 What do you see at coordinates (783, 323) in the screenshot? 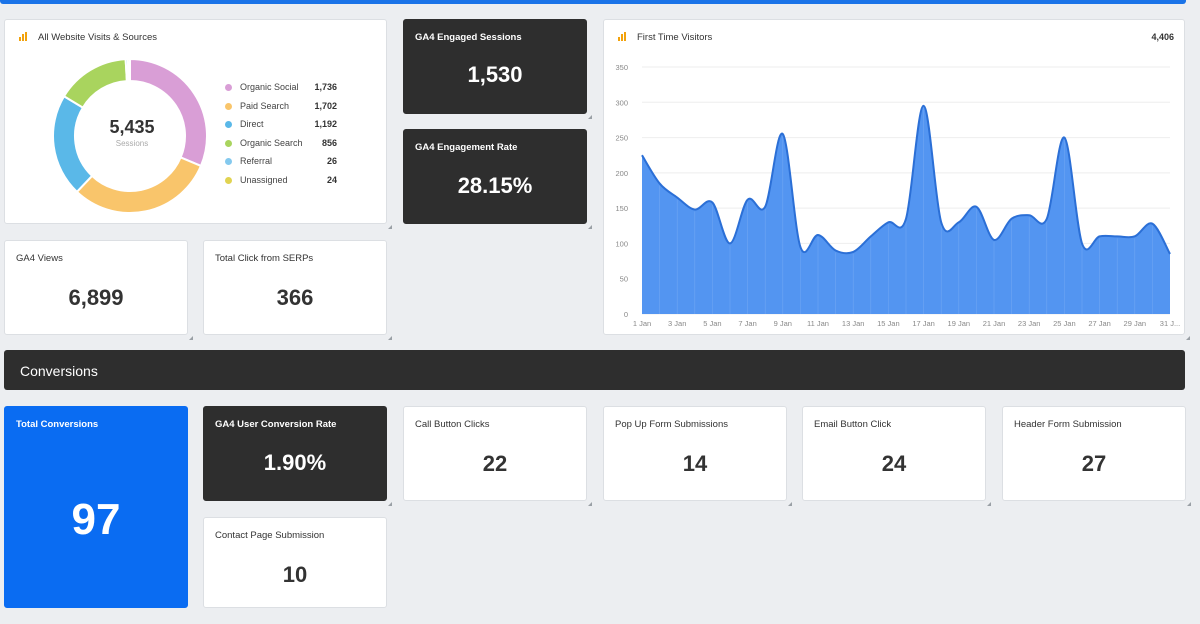
I see `x-tick-label: 9 Jan` at bounding box center [783, 323].